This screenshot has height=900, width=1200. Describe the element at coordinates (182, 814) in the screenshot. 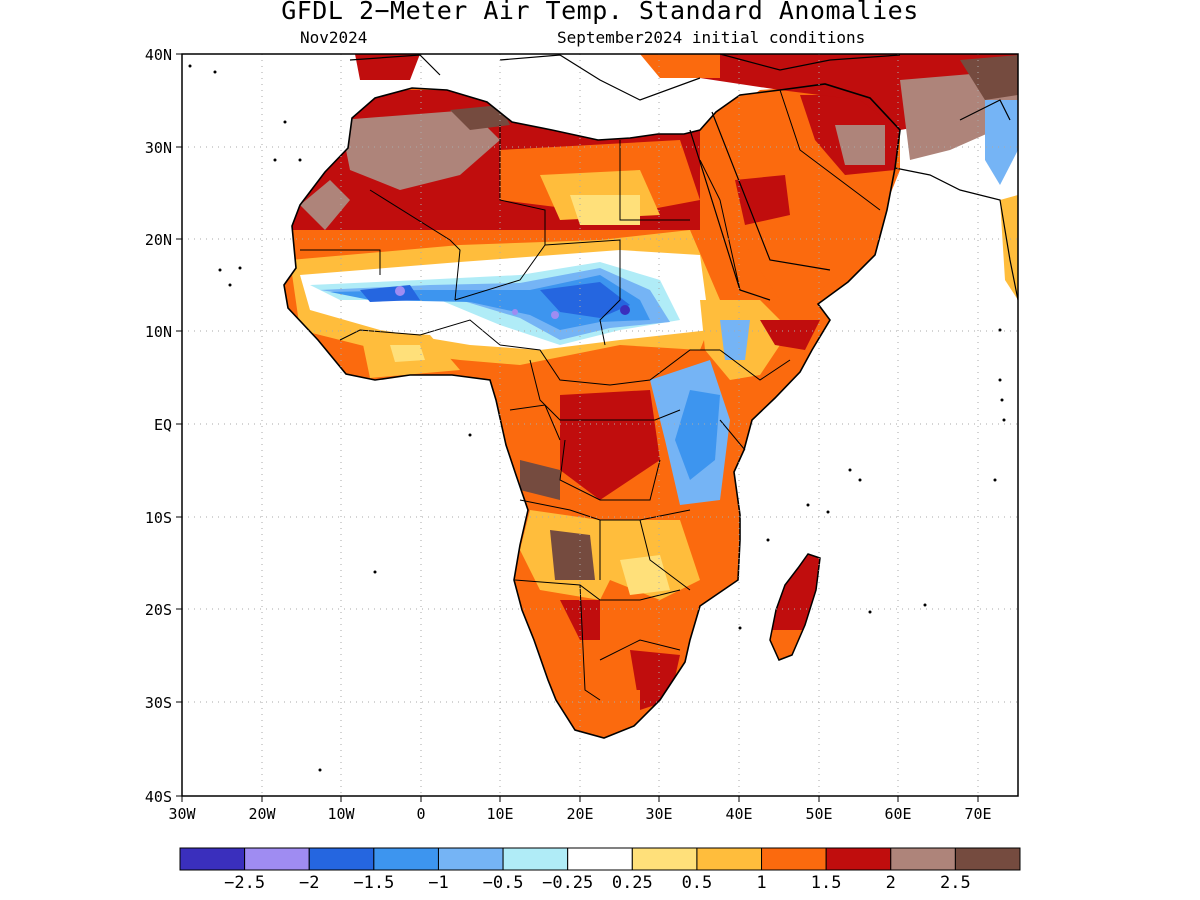

I see `lon-label: 30W` at that location.